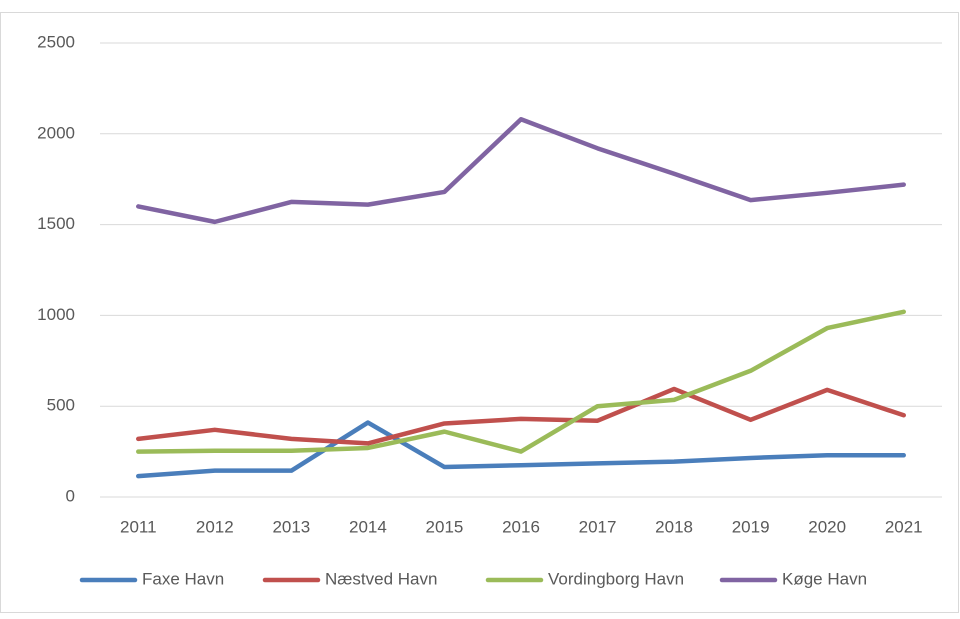 This screenshot has height=619, width=960. I want to click on y-tick-label: 2500, so click(56, 41).